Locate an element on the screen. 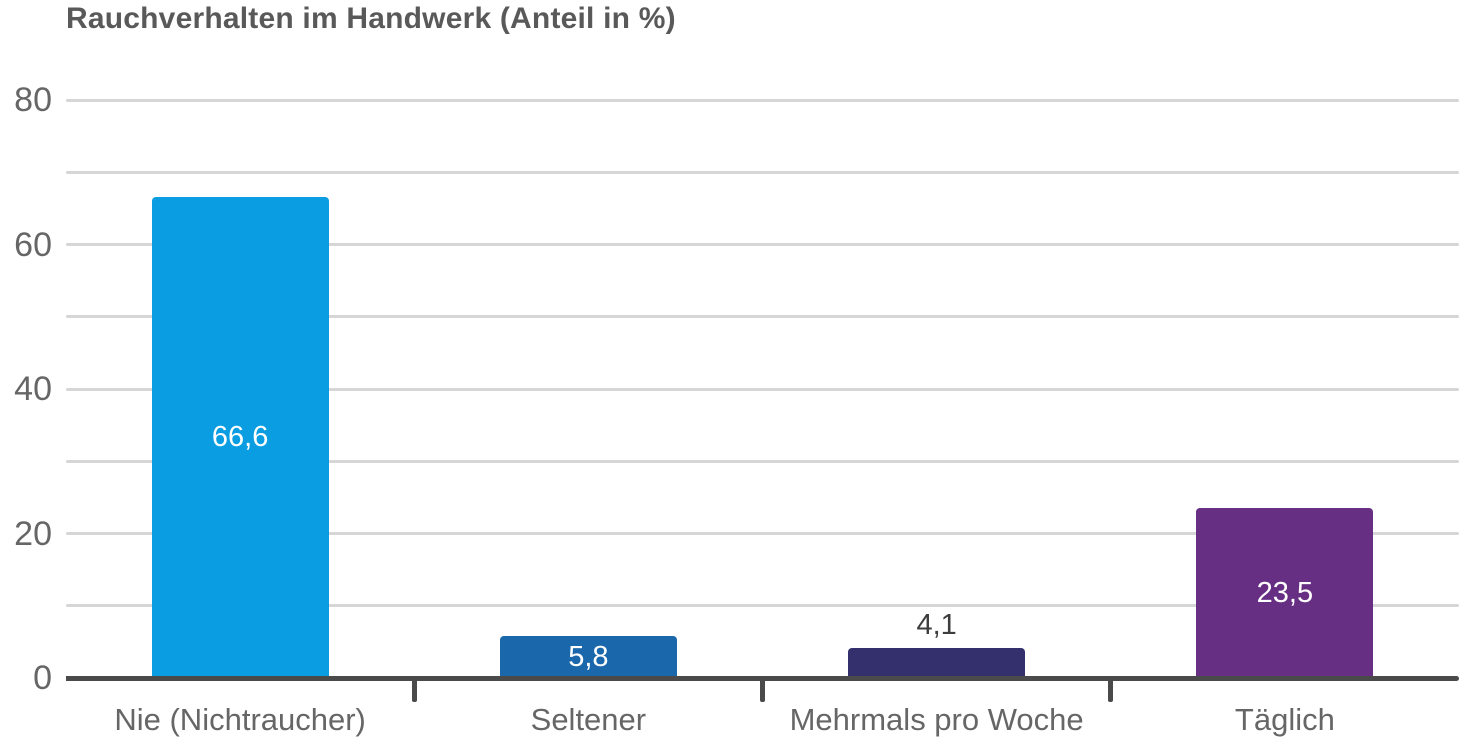  y-tick-label-60: 60 is located at coordinates (33, 244).